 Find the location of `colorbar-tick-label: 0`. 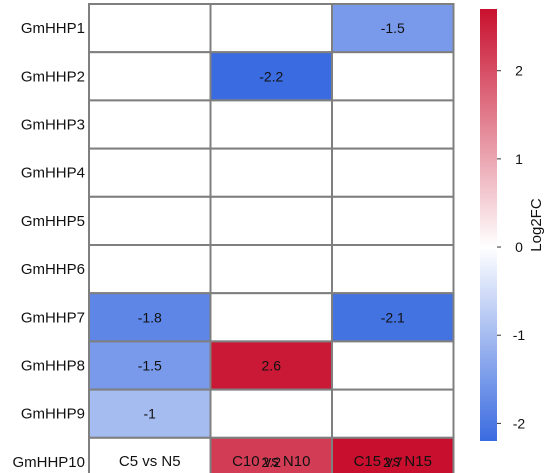

colorbar-tick-label: 0 is located at coordinates (519, 247).